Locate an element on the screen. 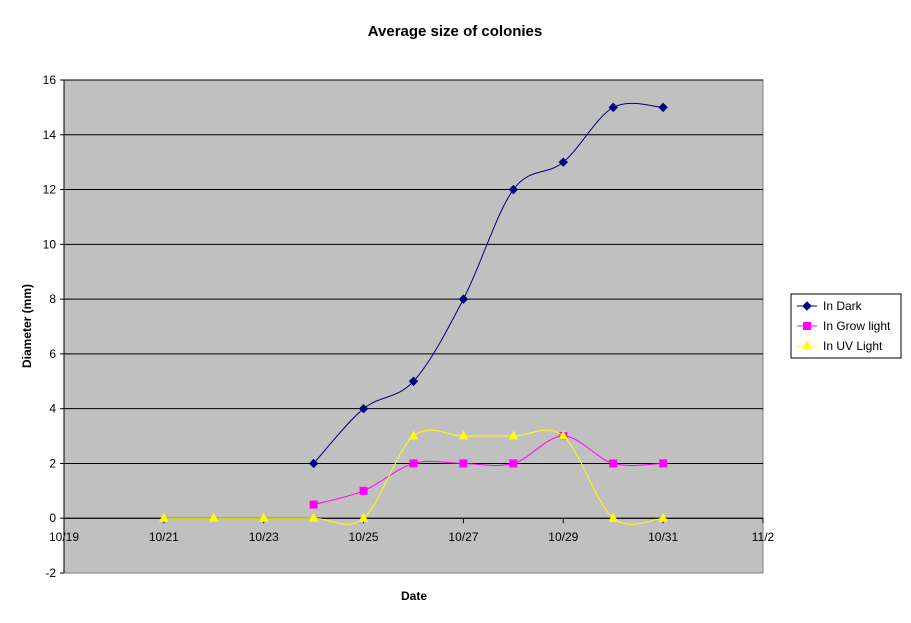 The image size is (911, 623). x-tick-label: 10/27 is located at coordinates (463, 537).